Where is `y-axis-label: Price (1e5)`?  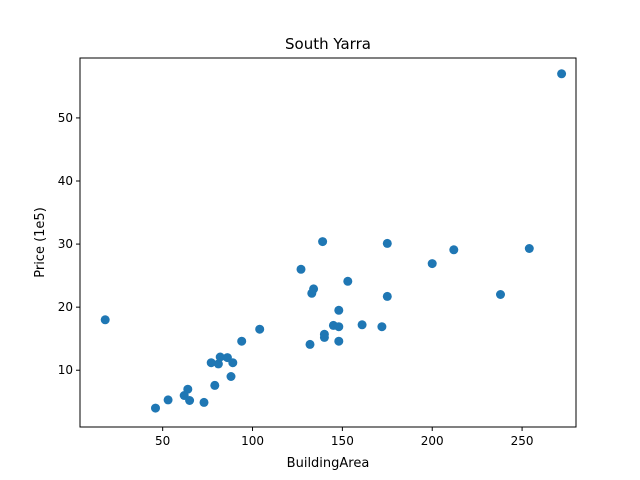 y-axis-label: Price (1e5) is located at coordinates (40, 242).